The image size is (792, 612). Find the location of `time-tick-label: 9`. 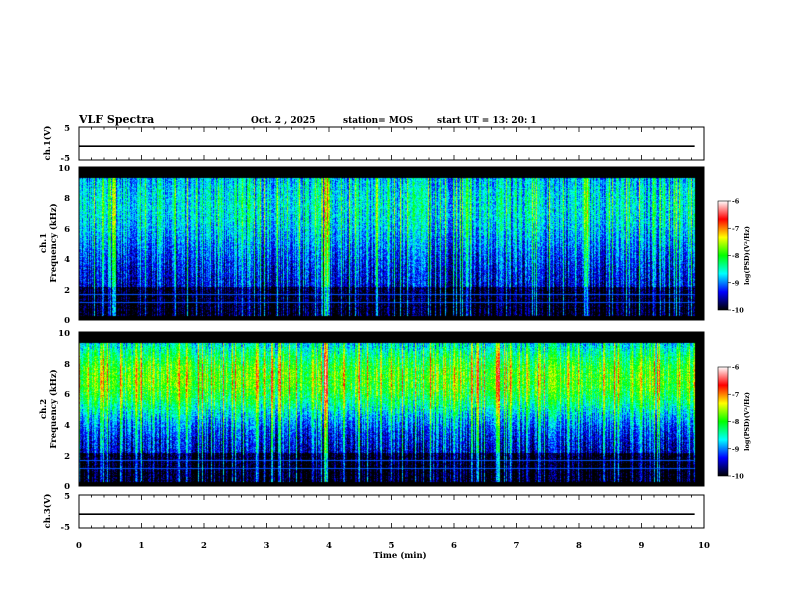

time-tick-label: 9 is located at coordinates (642, 546).